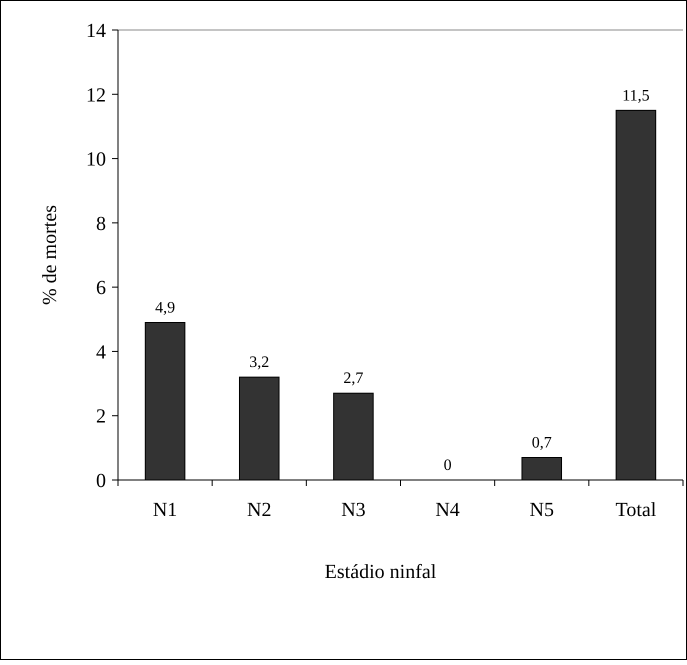  Describe the element at coordinates (101, 481) in the screenshot. I see `y-tick-label: 0` at that location.